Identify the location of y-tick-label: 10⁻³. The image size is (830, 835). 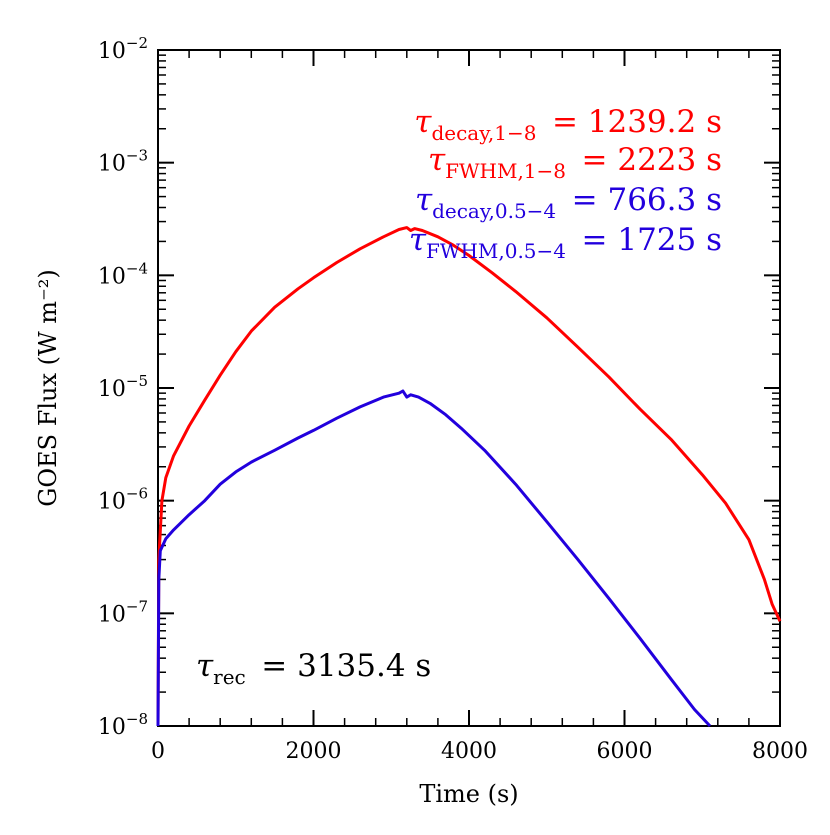
(123, 162).